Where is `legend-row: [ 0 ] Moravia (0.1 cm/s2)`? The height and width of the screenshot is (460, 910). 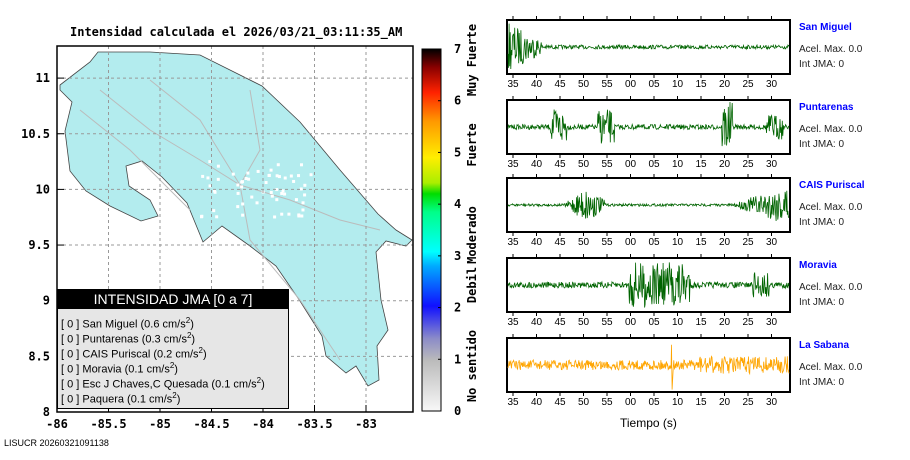 legend-row: [ 0 ] Moravia (0.1 cm/s2) is located at coordinates (119, 368).